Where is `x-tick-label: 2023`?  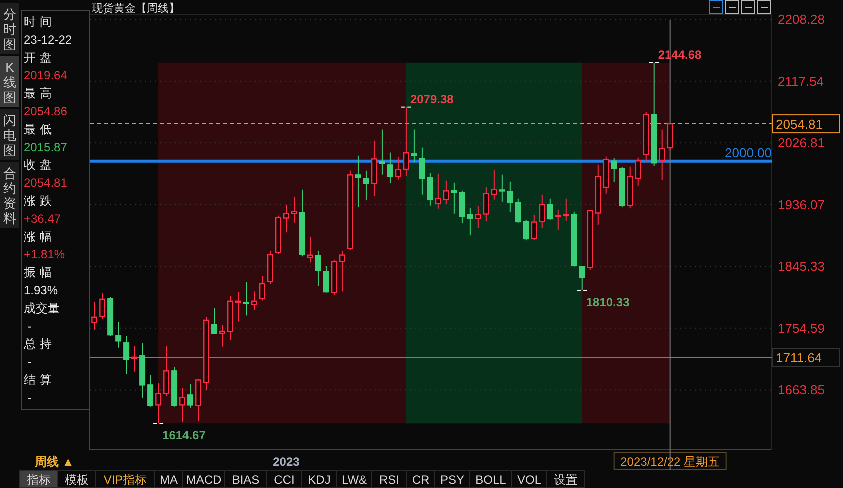
x-tick-label: 2023 is located at coordinates (286, 462).